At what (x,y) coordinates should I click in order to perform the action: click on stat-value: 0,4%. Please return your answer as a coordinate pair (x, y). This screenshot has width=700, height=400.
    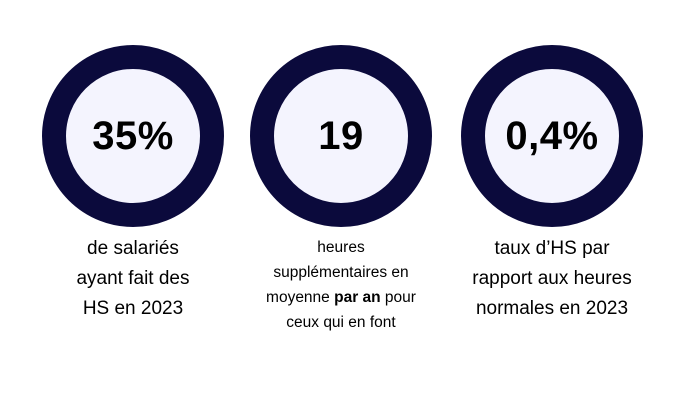
    Looking at the image, I should click on (552, 135).